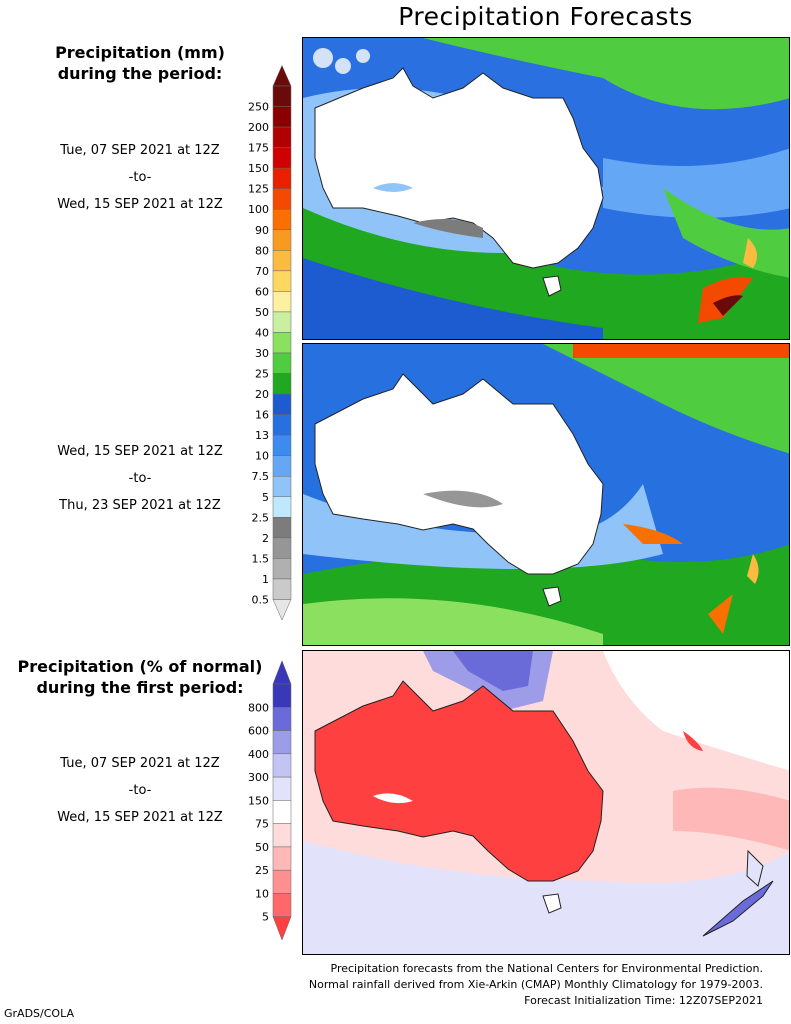  What do you see at coordinates (265, 579) in the screenshot?
I see `mm-colorbar-tick-label: 1` at bounding box center [265, 579].